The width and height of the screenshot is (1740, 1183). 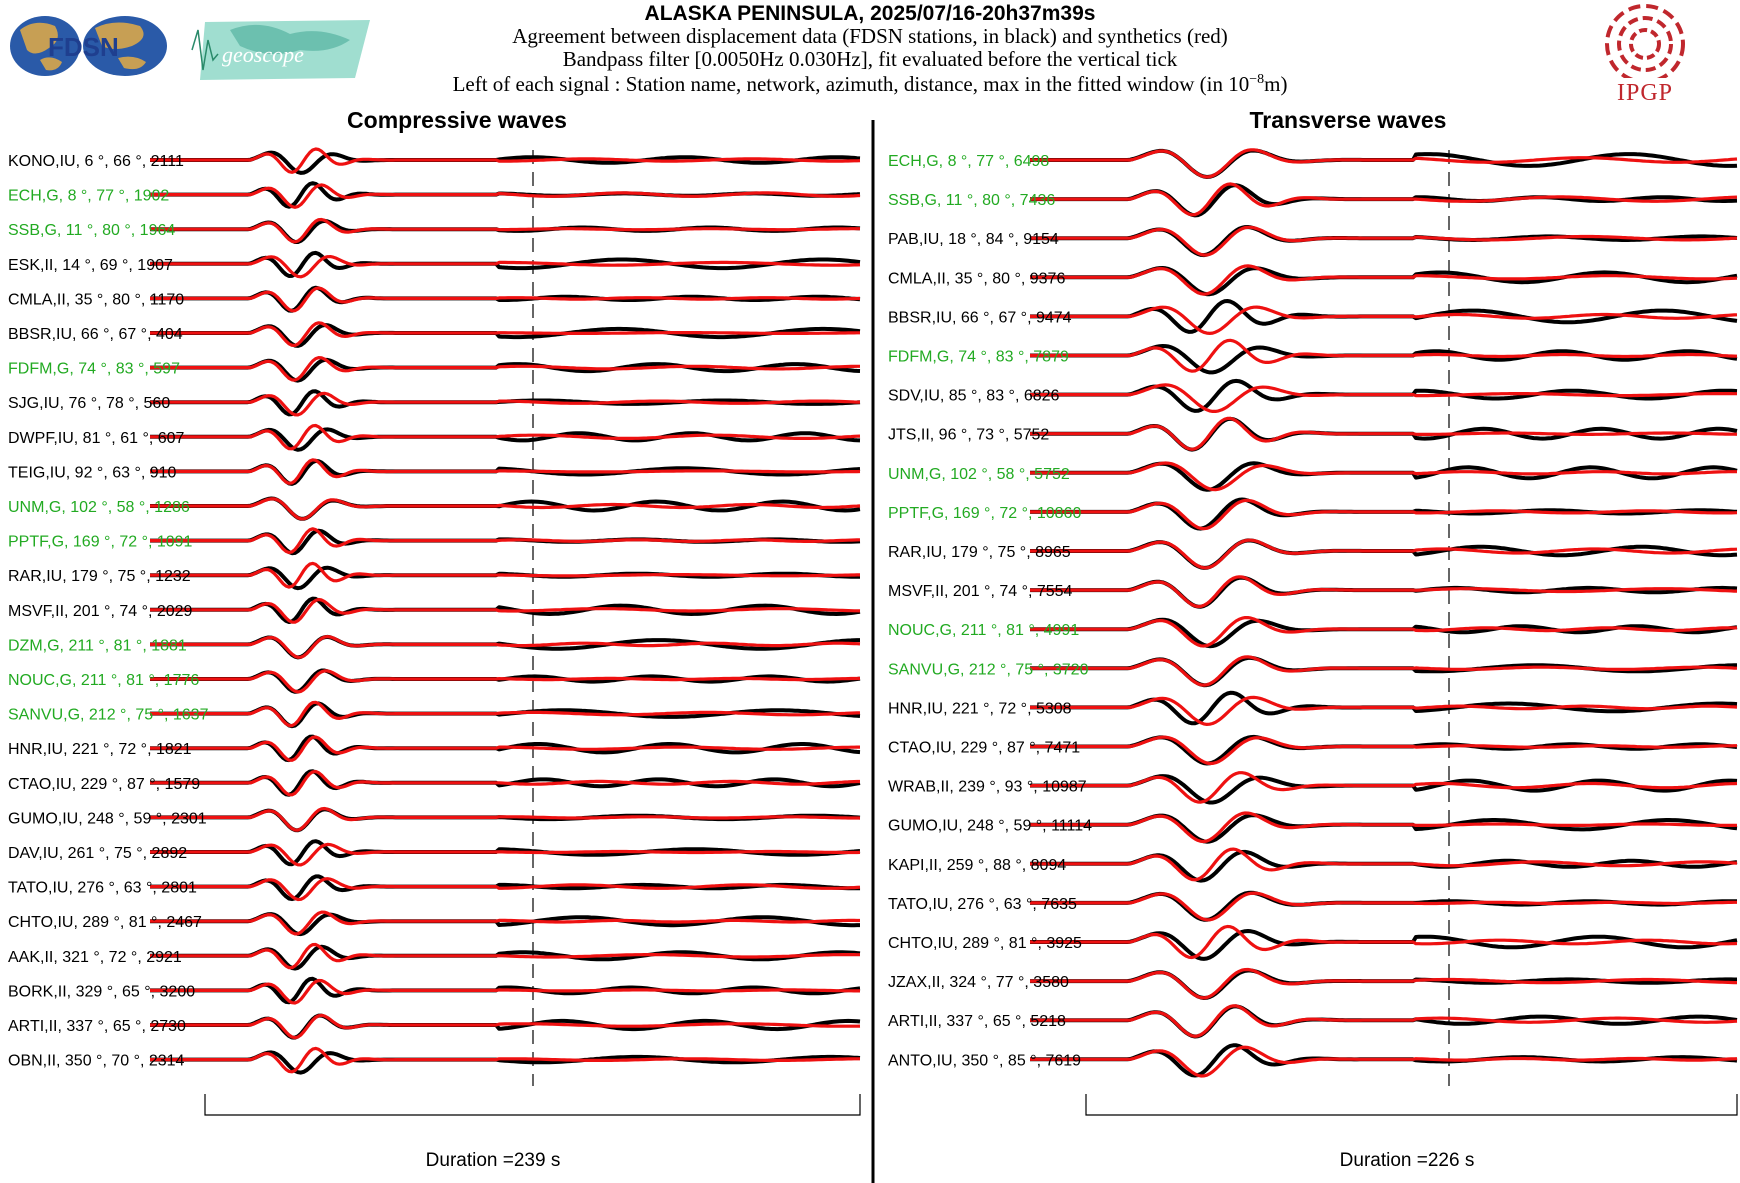 I want to click on fdsn-logo-text: FDSN, so click(x=83, y=47).